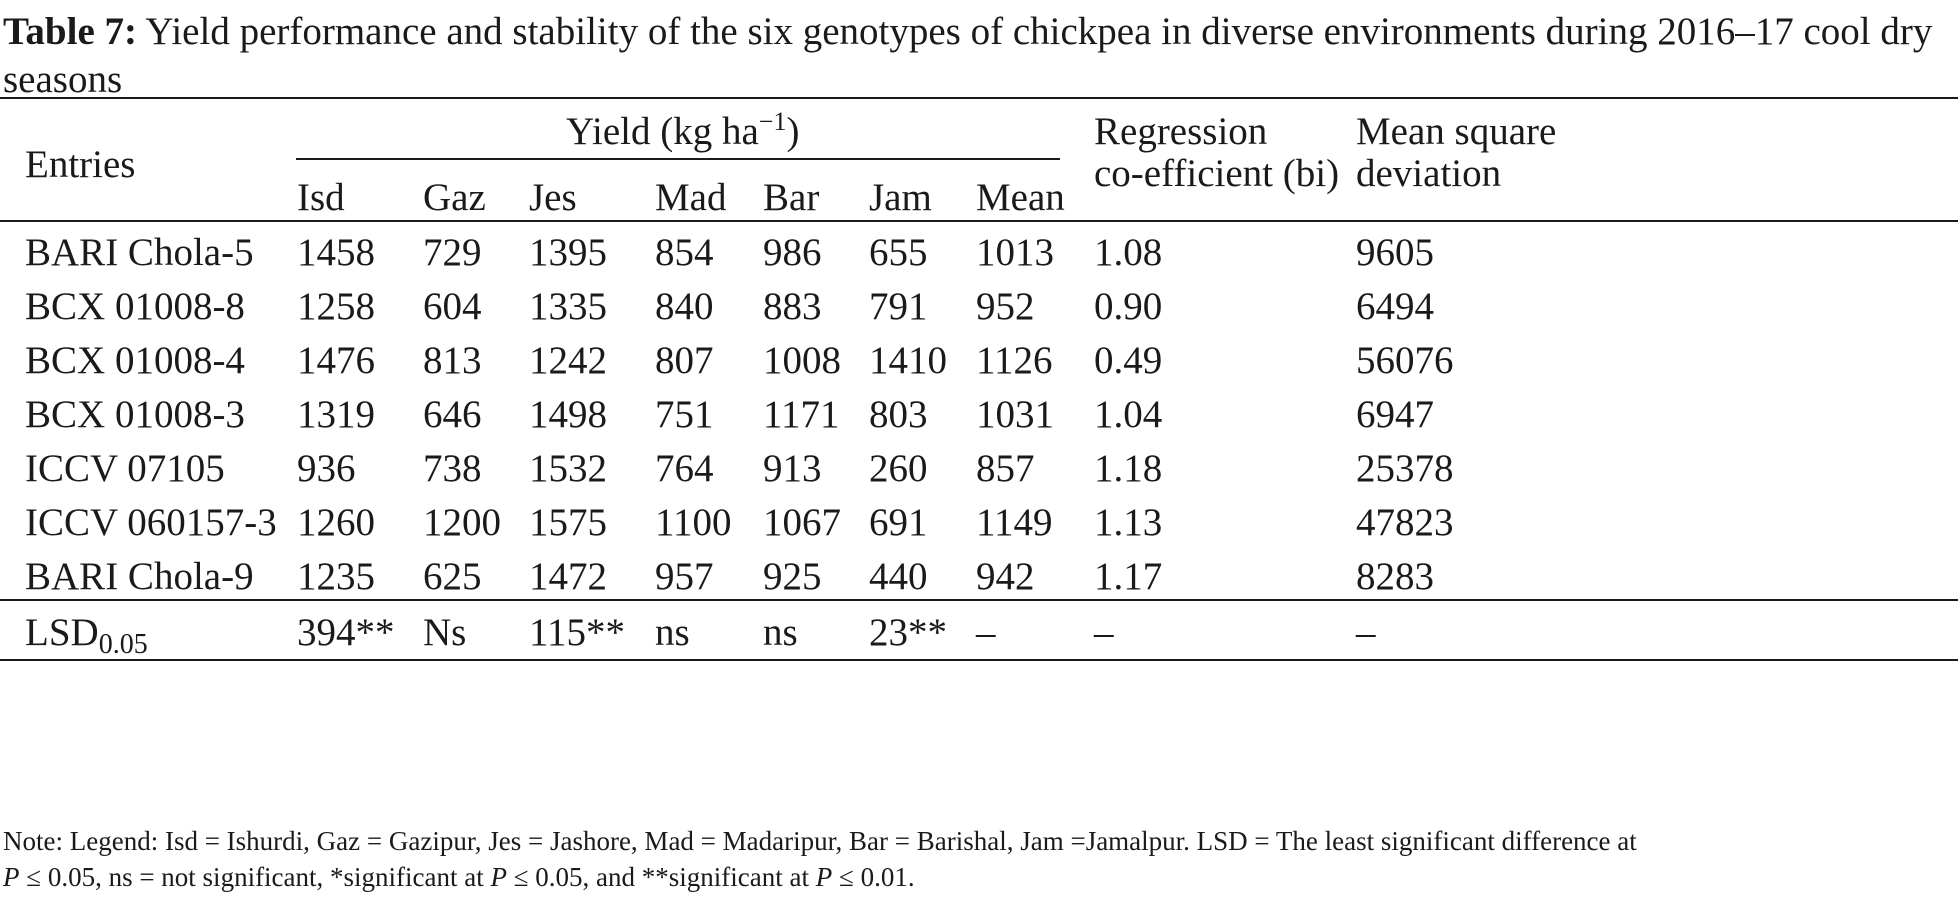  What do you see at coordinates (684, 576) in the screenshot?
I see `table-cell-mad: 957` at bounding box center [684, 576].